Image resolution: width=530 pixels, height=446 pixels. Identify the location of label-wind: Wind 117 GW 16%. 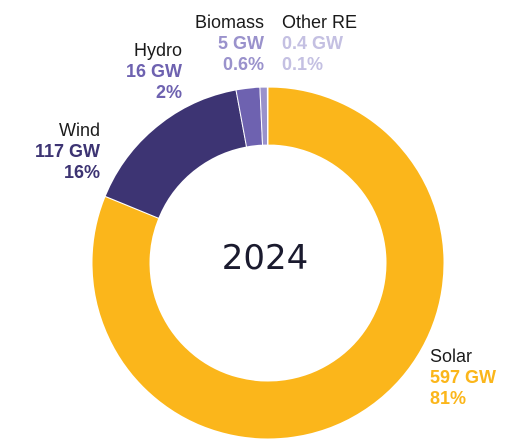
(67, 151).